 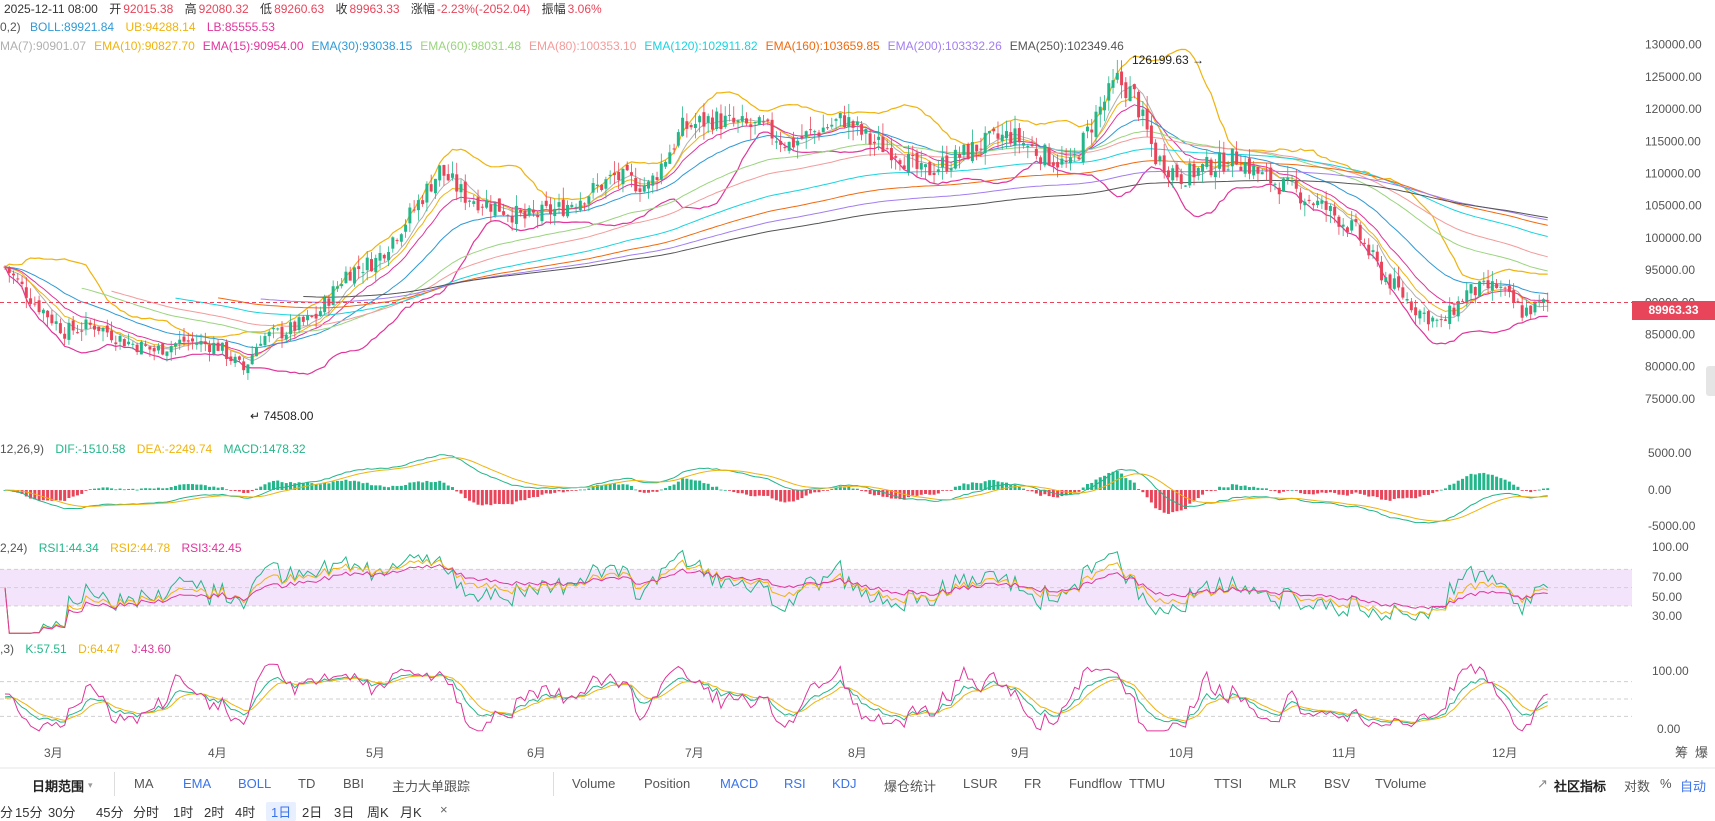 I want to click on community-edit-icon: ↗, so click(x=1542, y=783).